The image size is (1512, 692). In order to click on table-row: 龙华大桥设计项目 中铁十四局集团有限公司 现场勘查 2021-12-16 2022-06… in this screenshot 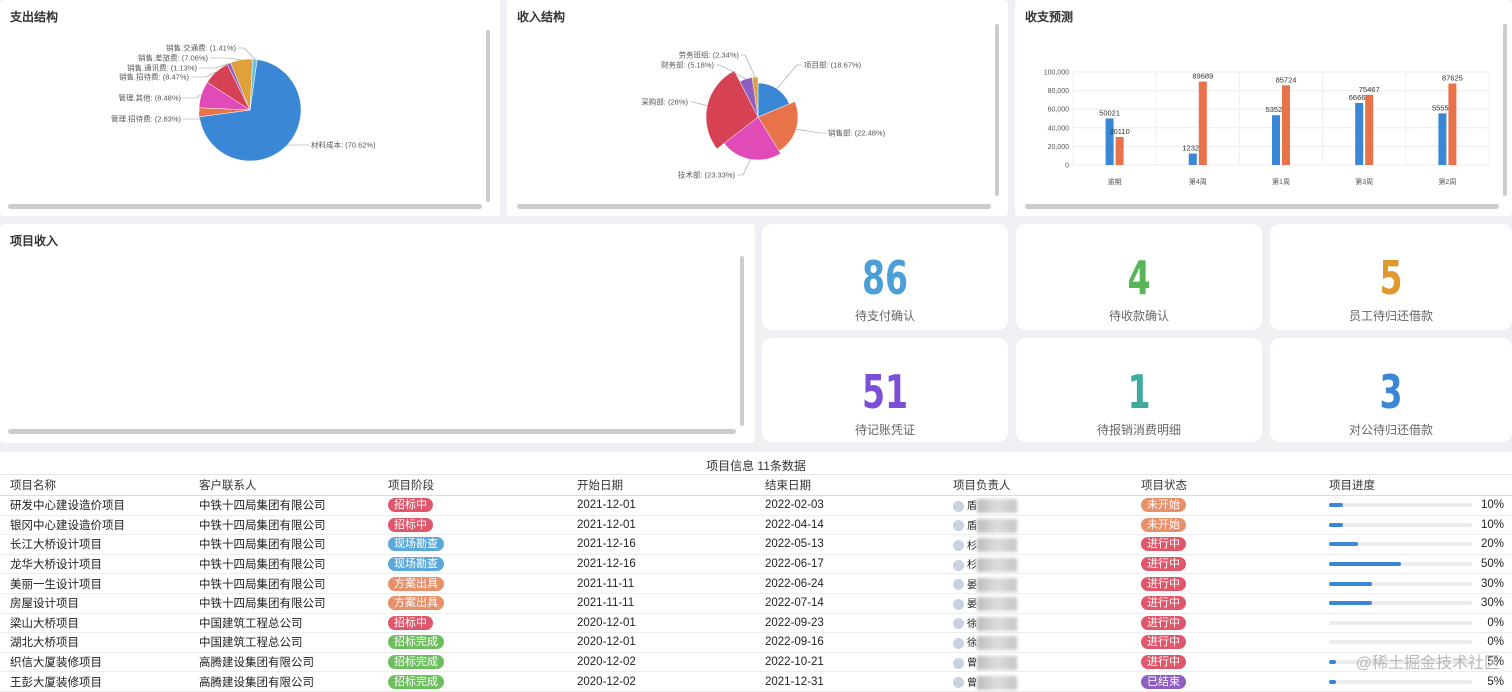, I will do `click(756, 564)`.